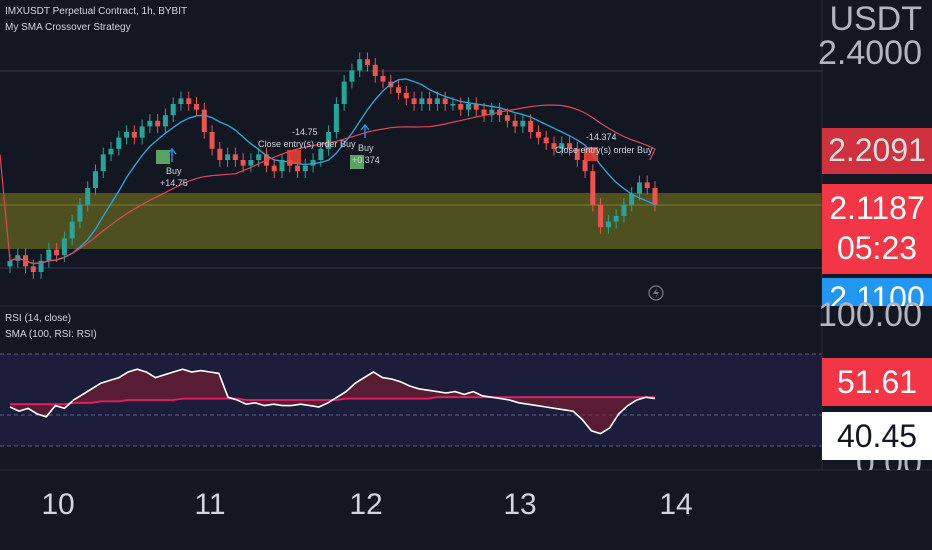 This screenshot has width=932, height=550. Describe the element at coordinates (305, 132) in the screenshot. I see `close-pnl-1: -14.75` at that location.